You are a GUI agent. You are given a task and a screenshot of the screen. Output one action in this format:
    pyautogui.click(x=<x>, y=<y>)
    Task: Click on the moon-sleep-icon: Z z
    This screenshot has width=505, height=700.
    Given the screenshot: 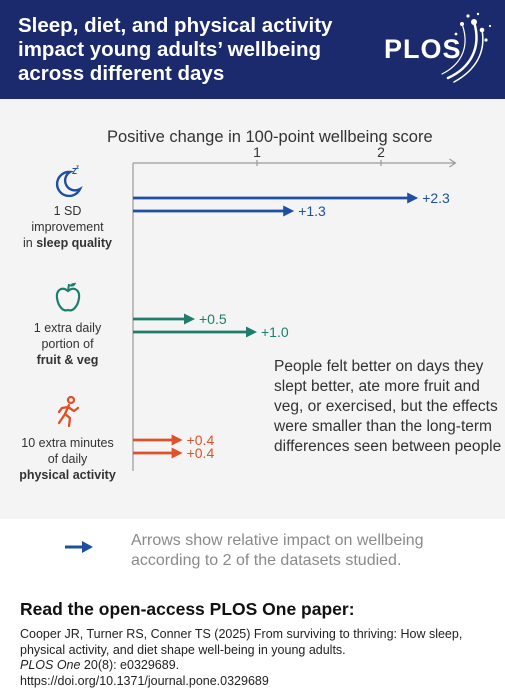 What is the action you would take?
    pyautogui.click(x=69, y=181)
    